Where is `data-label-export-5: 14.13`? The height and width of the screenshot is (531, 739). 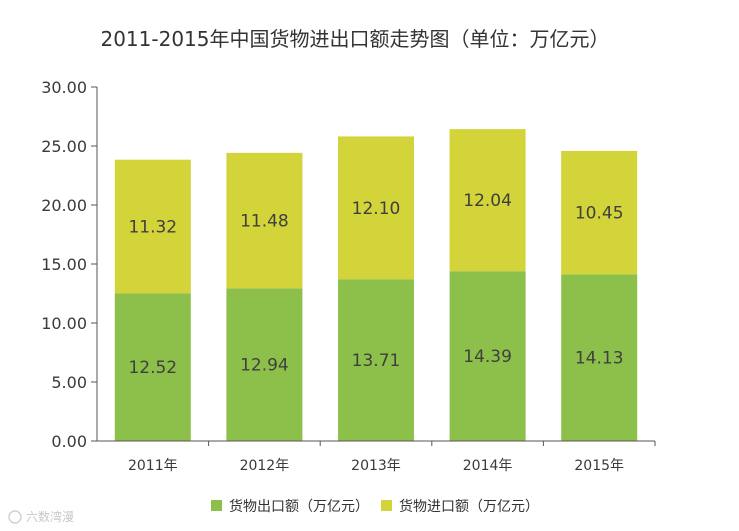 data-label-export-5: 14.13 is located at coordinates (599, 359).